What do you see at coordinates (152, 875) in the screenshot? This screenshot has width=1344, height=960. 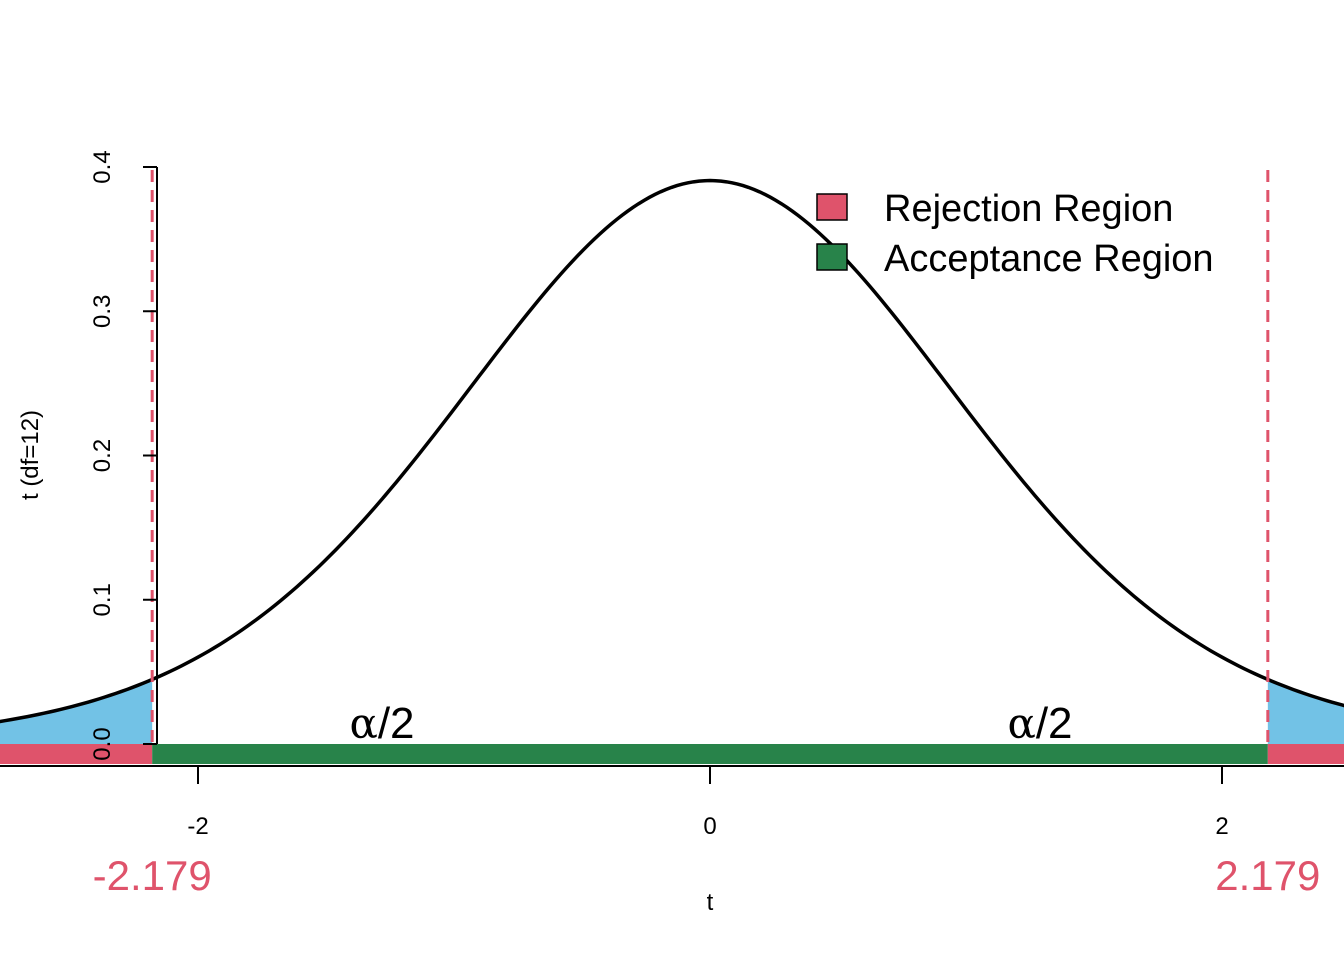 I see `critical-label-left: -2.179` at bounding box center [152, 875].